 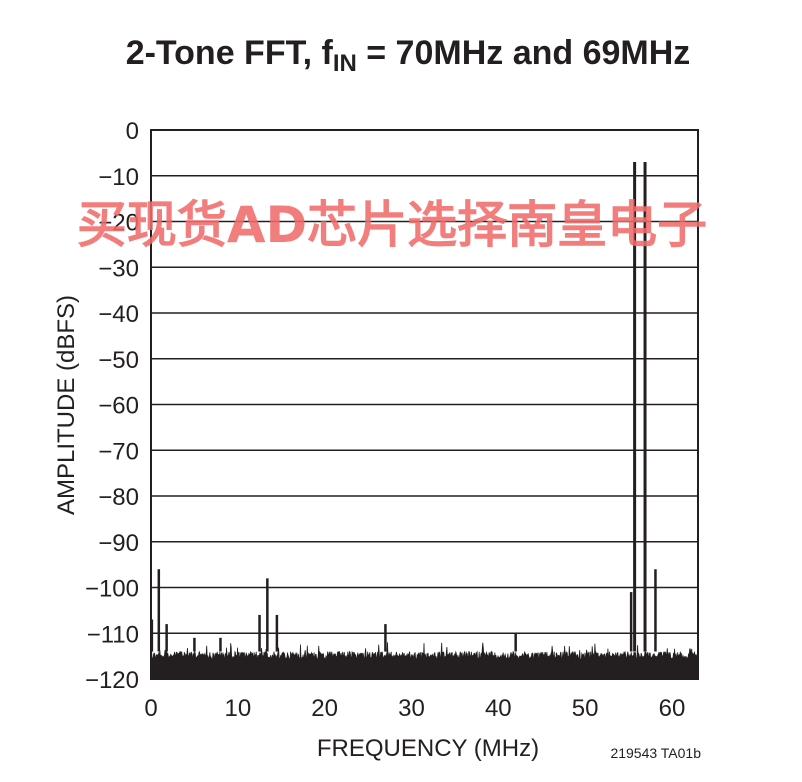 I want to click on y-tick-label: −90, so click(x=118, y=543).